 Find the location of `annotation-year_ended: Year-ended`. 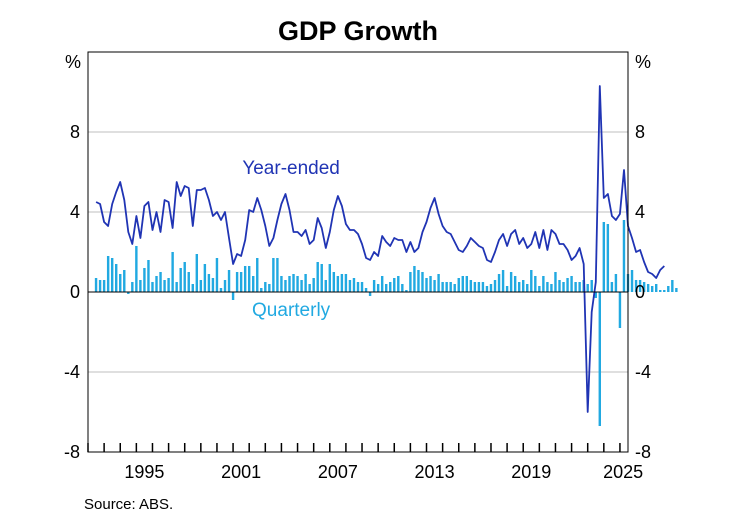

annotation-year_ended: Year-ended is located at coordinates (291, 168).